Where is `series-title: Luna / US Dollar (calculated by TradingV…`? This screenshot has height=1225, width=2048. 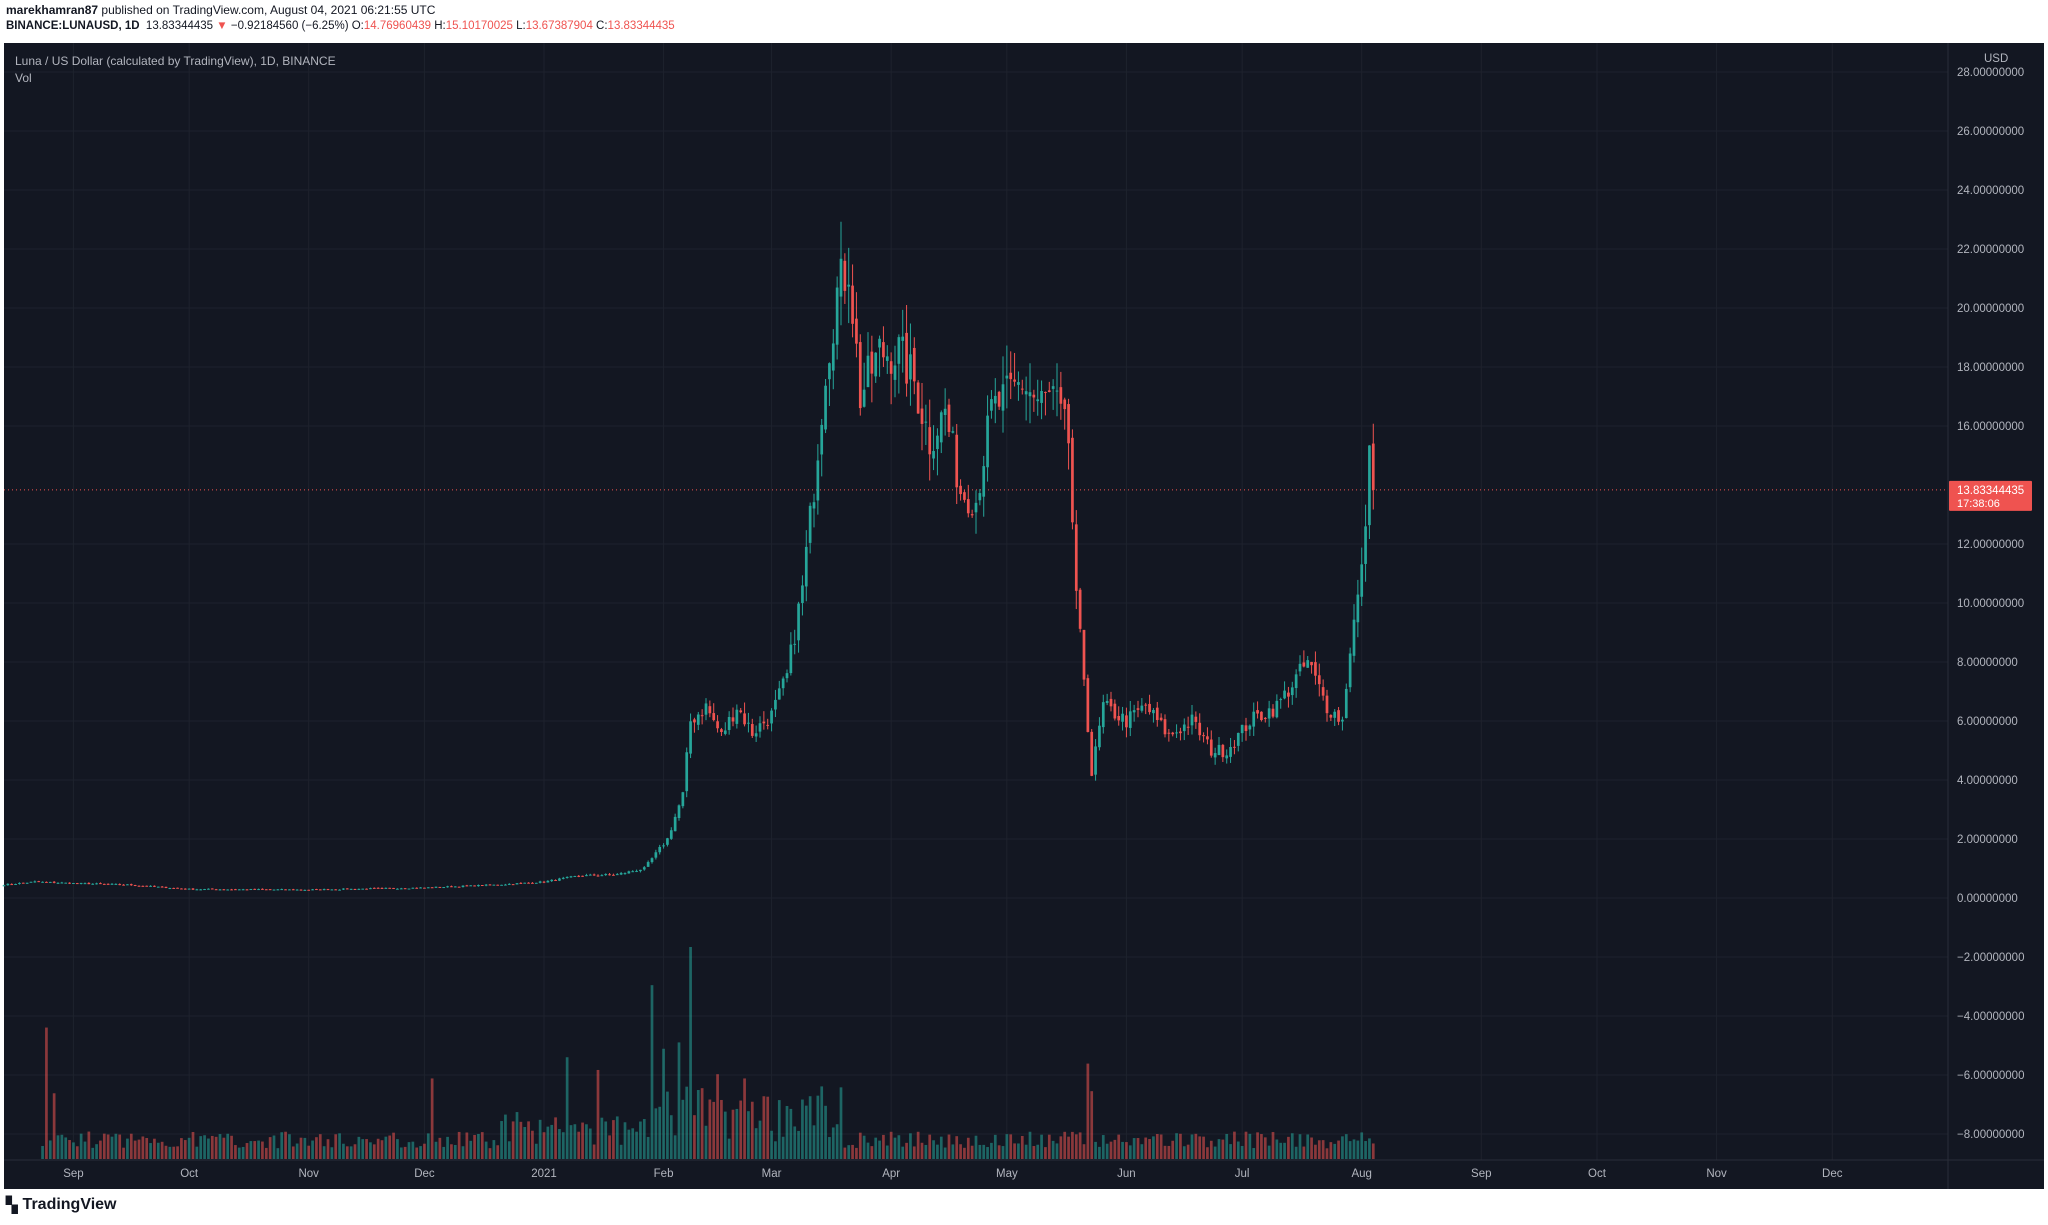 series-title: Luna / US Dollar (calculated by TradingV… is located at coordinates (175, 61).